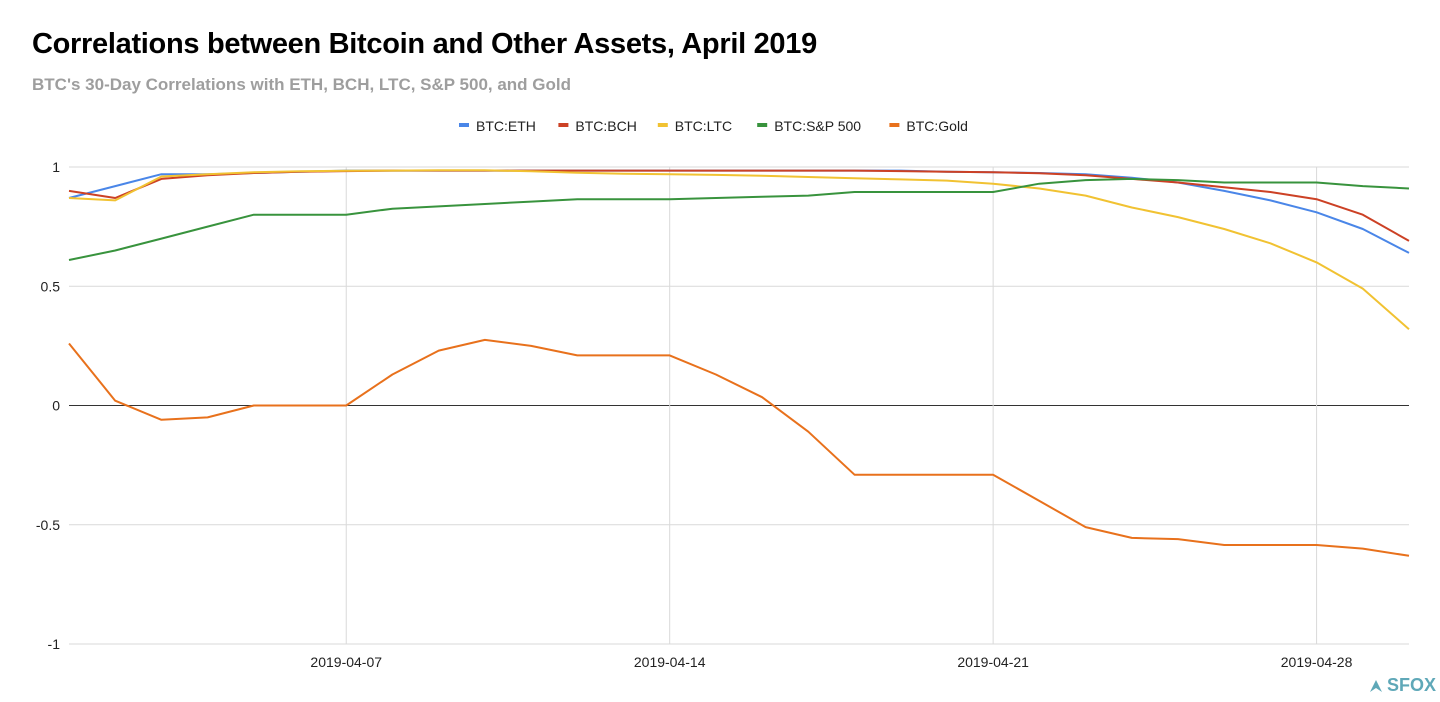  Describe the element at coordinates (670, 662) in the screenshot. I see `x-tick-label: 2019-04-14` at that location.